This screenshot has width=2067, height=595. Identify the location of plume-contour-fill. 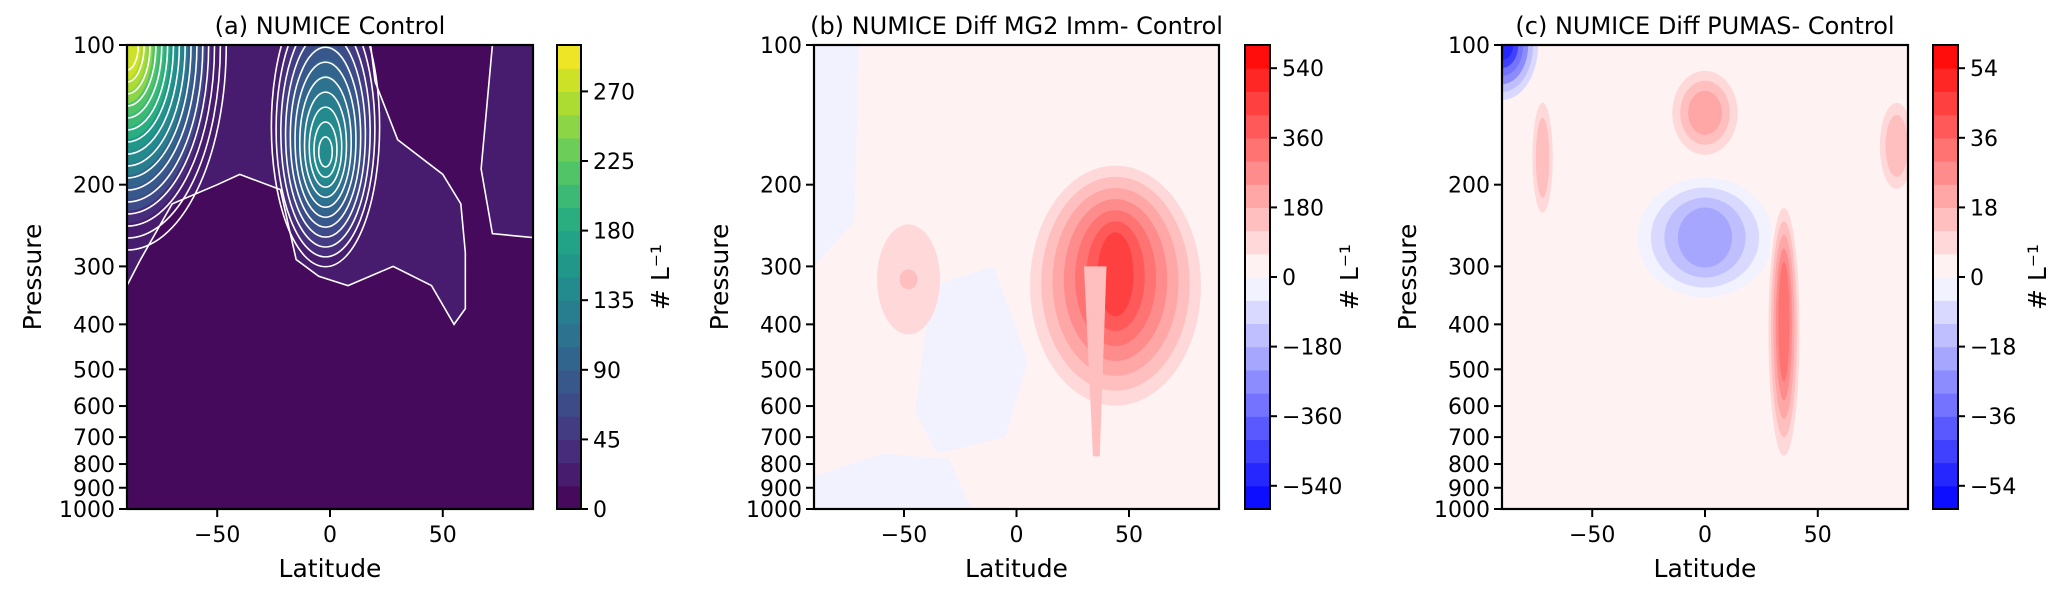
(1784, 321).